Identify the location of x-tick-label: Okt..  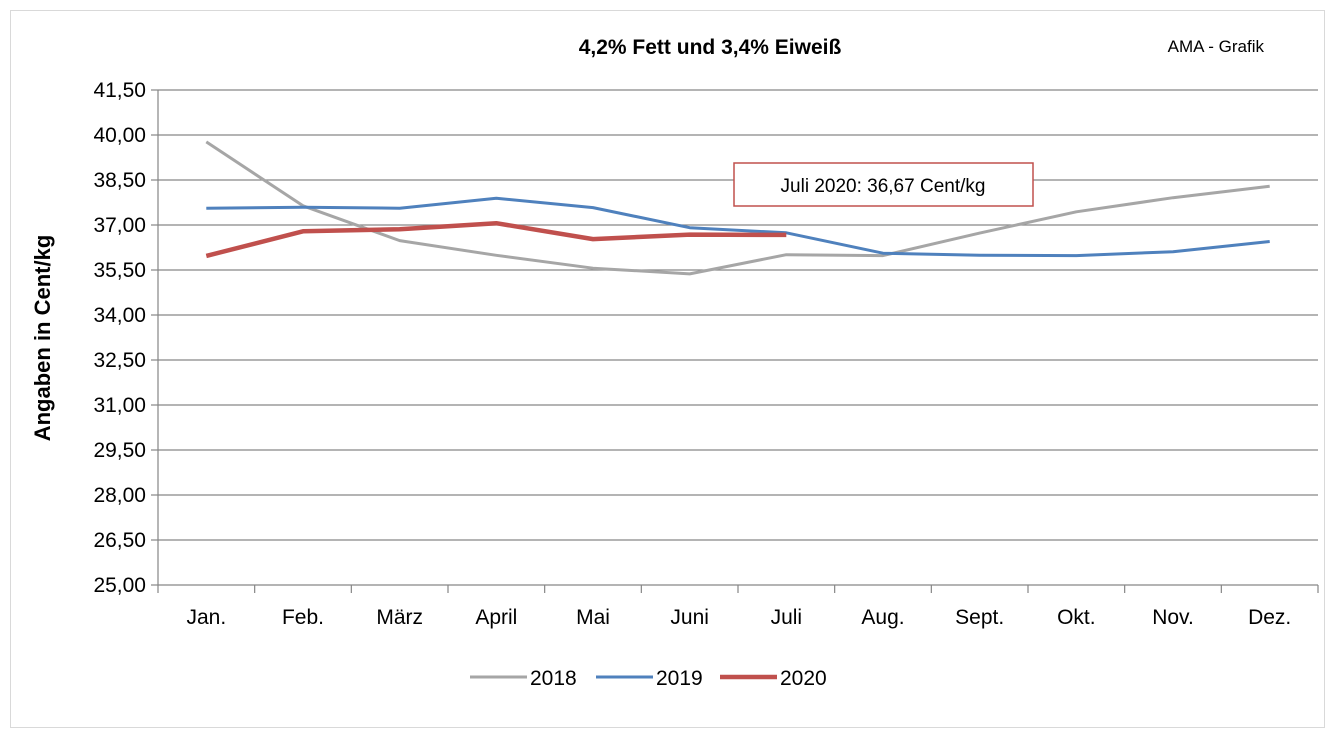
(1076, 617).